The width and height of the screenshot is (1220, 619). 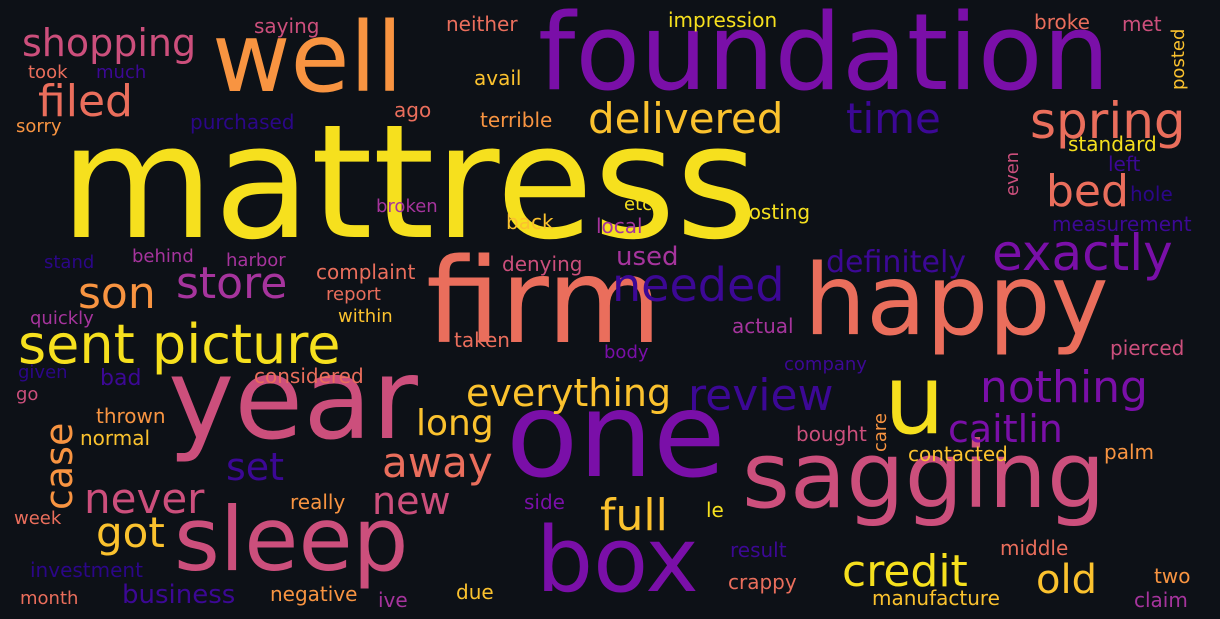 What do you see at coordinates (43, 372) in the screenshot?
I see `word-given: given` at bounding box center [43, 372].